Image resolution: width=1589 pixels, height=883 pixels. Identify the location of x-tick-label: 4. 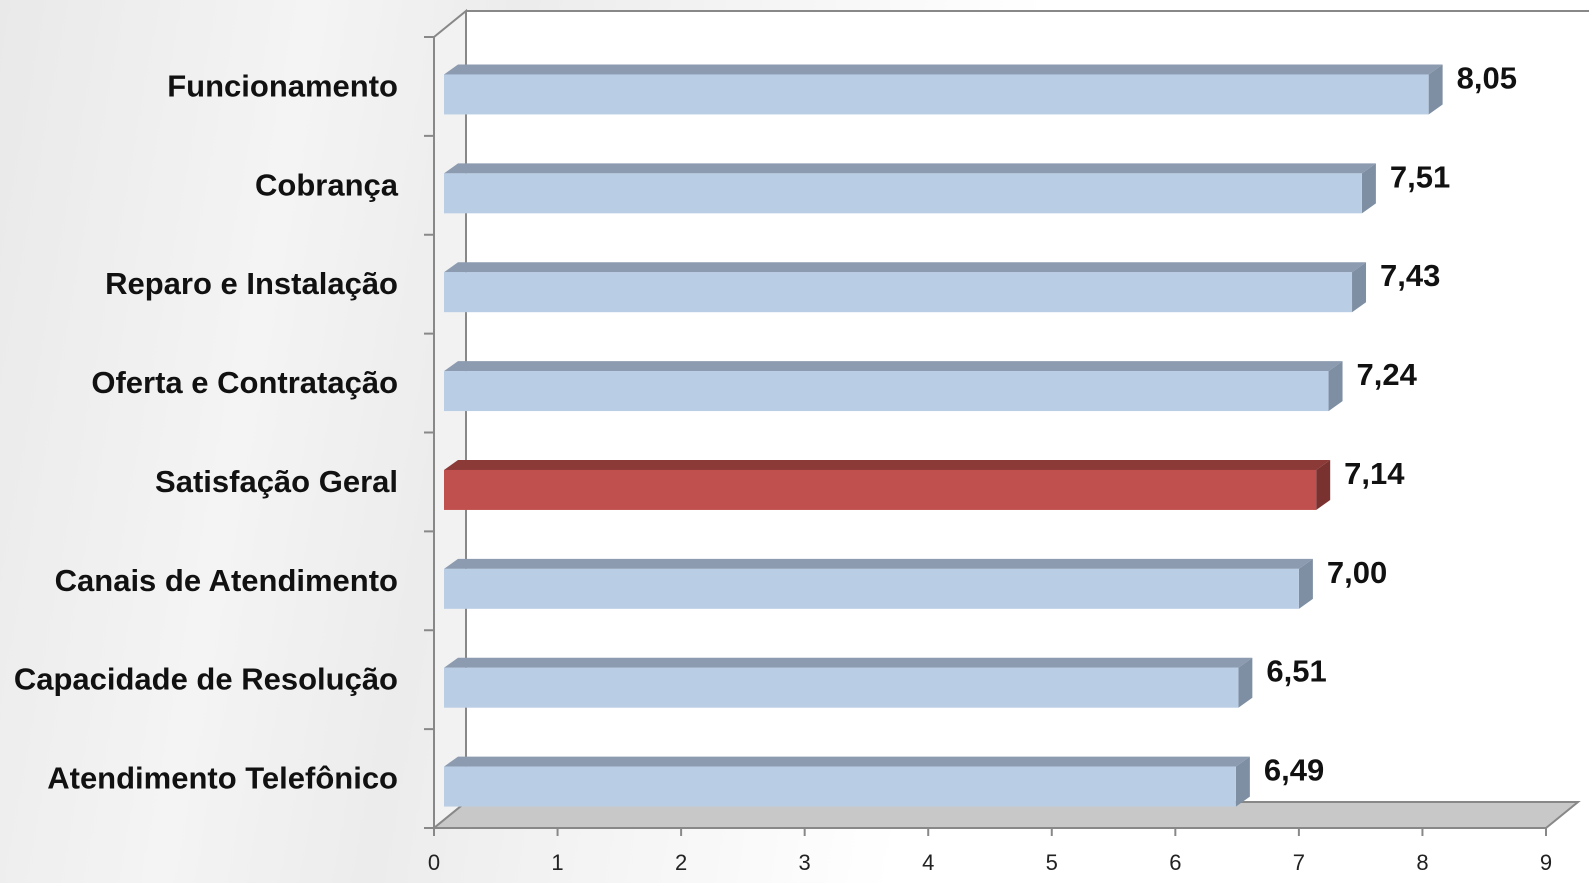
(928, 862).